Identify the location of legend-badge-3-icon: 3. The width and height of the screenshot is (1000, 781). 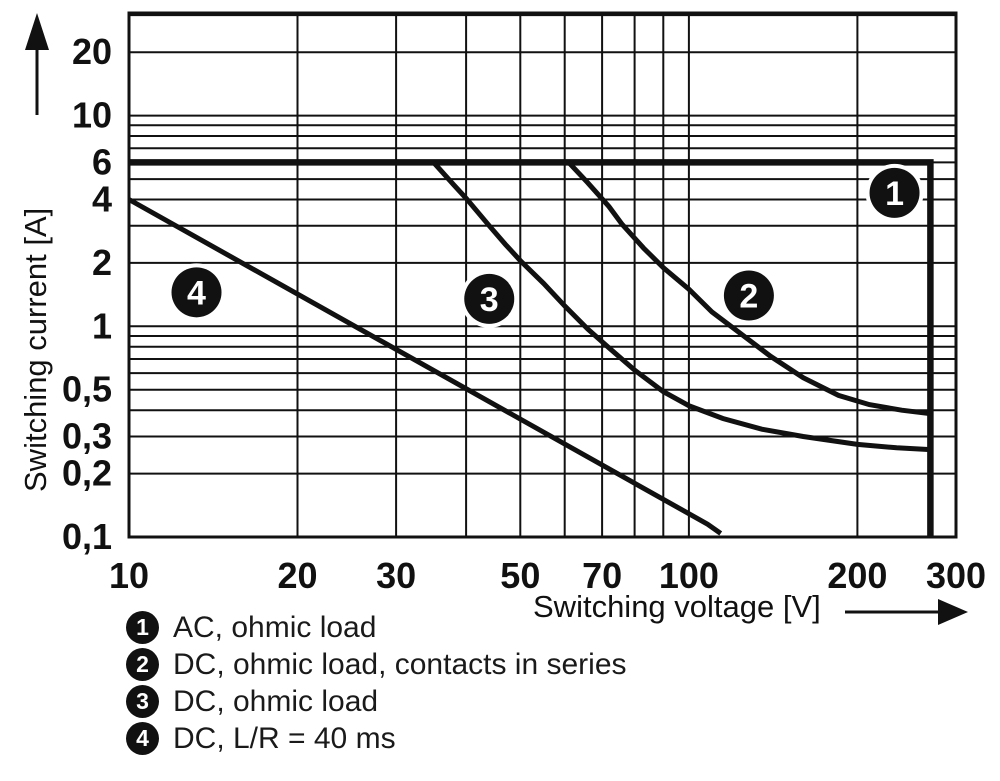
(142, 701).